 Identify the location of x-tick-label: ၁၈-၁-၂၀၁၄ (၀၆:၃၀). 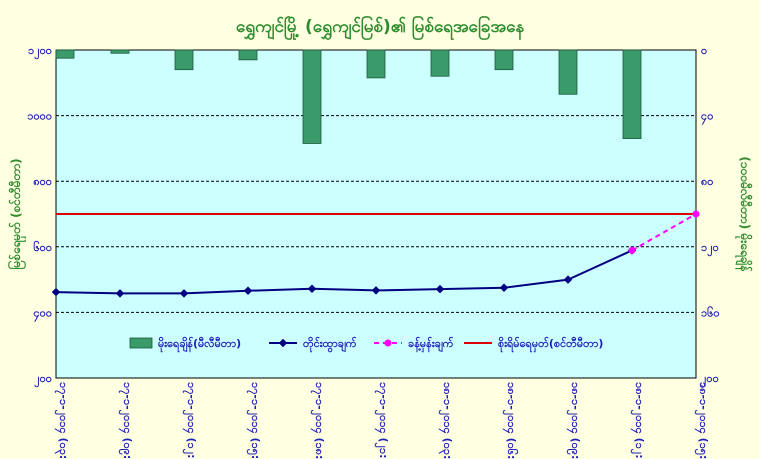
(510, 420).